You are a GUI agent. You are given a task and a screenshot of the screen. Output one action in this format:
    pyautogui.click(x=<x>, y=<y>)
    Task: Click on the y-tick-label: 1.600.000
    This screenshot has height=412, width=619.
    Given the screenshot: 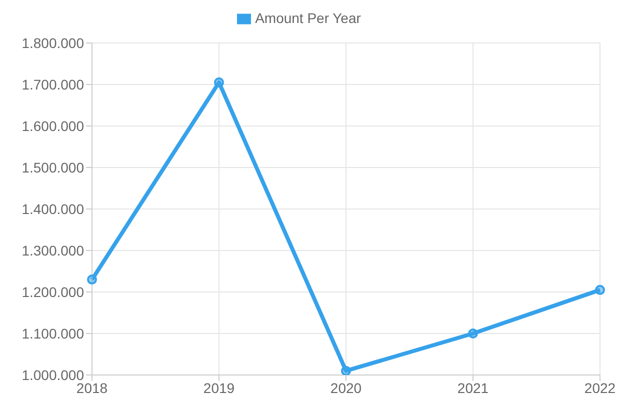 What is the action you would take?
    pyautogui.click(x=53, y=126)
    